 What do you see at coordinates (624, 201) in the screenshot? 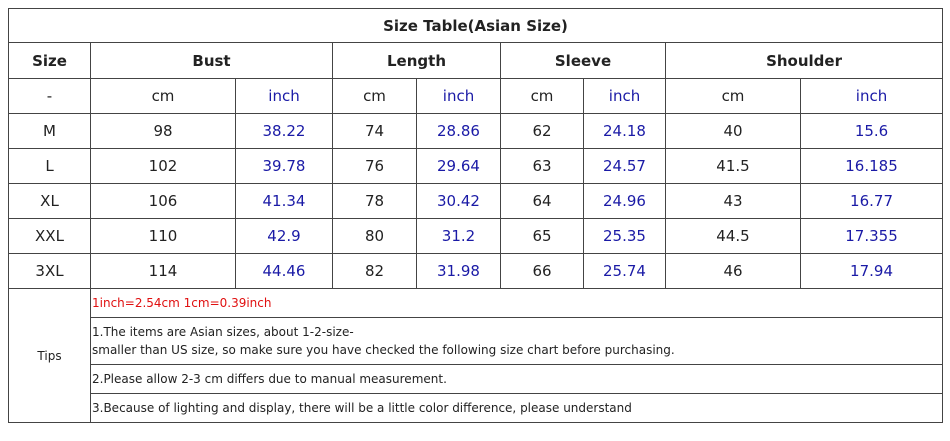
I see `data-cell: 24.96` at bounding box center [624, 201].